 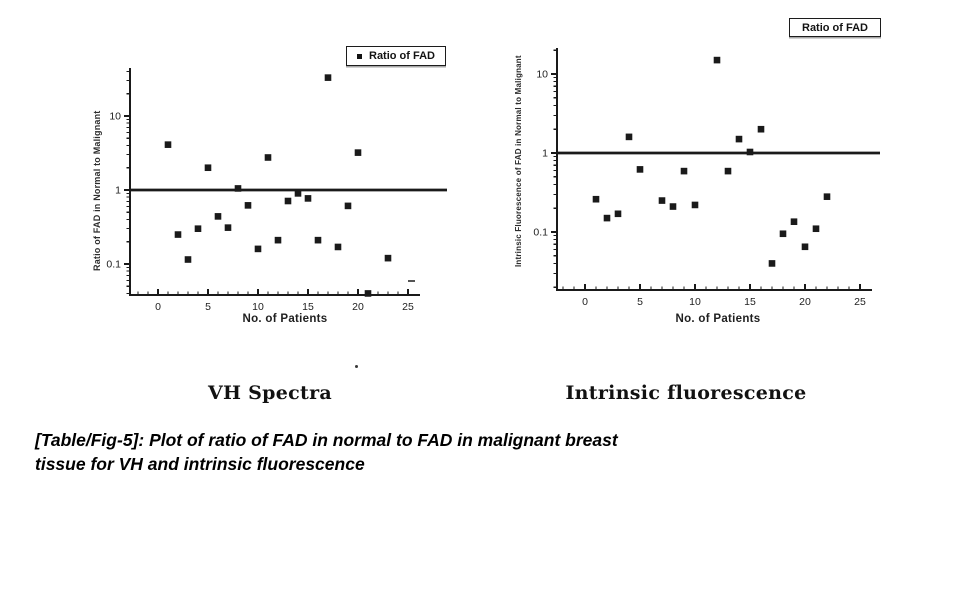 I want to click on intrinsic-legend-label: Ratio of FAD, so click(x=835, y=27).